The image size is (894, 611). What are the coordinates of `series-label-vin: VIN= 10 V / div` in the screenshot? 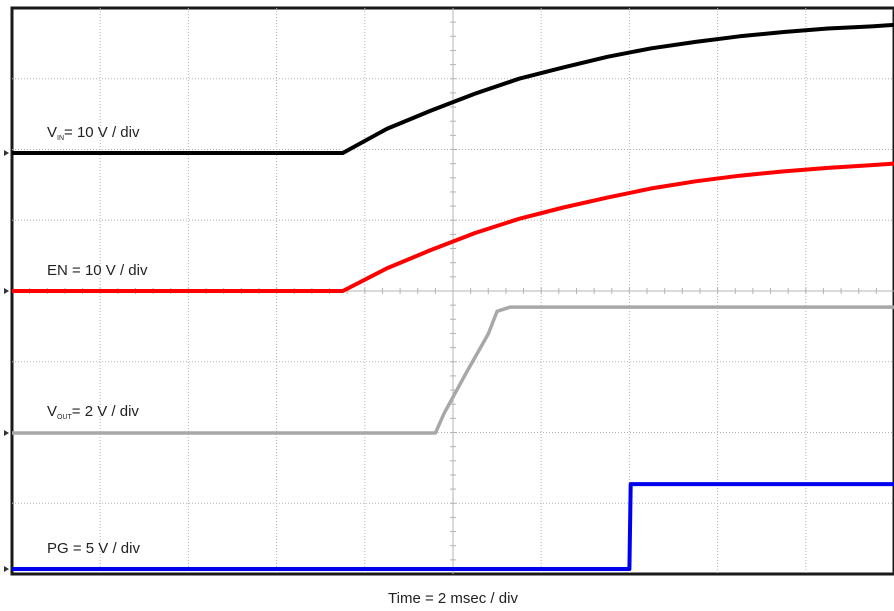 It's located at (93, 133).